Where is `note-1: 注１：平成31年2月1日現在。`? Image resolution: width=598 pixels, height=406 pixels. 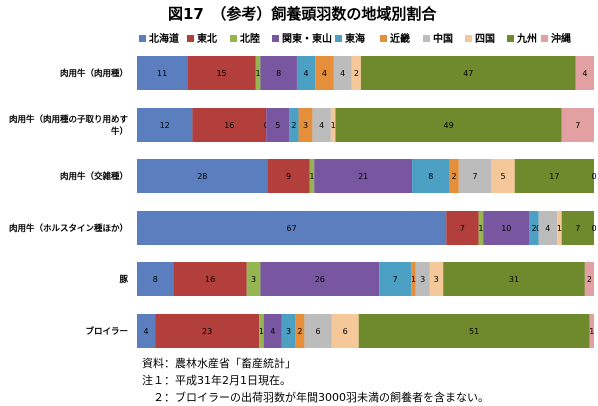 note-1: 注１：平成31年2月1日現在。 is located at coordinates (216, 380).